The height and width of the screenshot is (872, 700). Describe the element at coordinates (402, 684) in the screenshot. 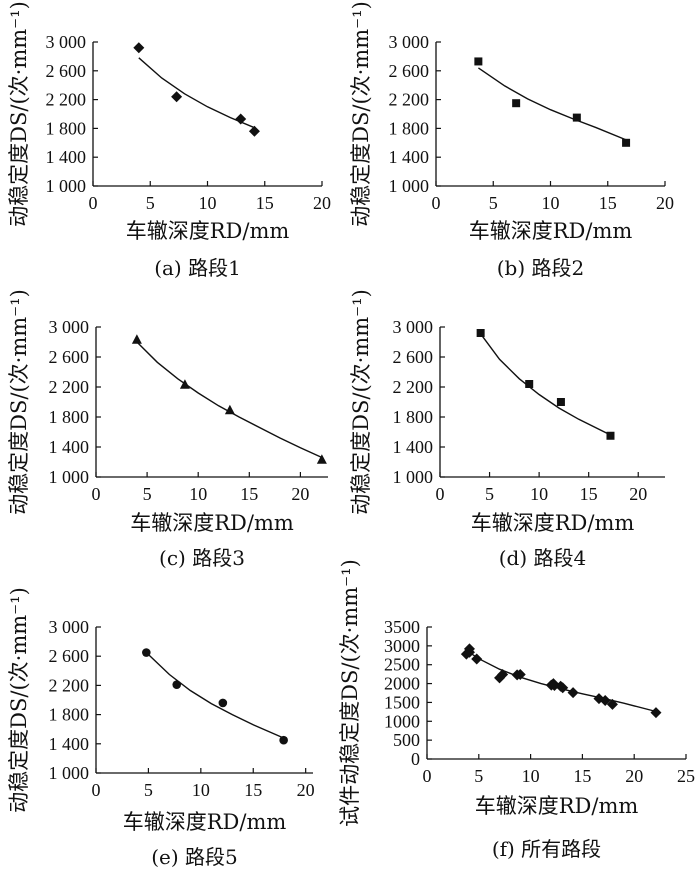

I see `y-tick-label: 2000` at that location.